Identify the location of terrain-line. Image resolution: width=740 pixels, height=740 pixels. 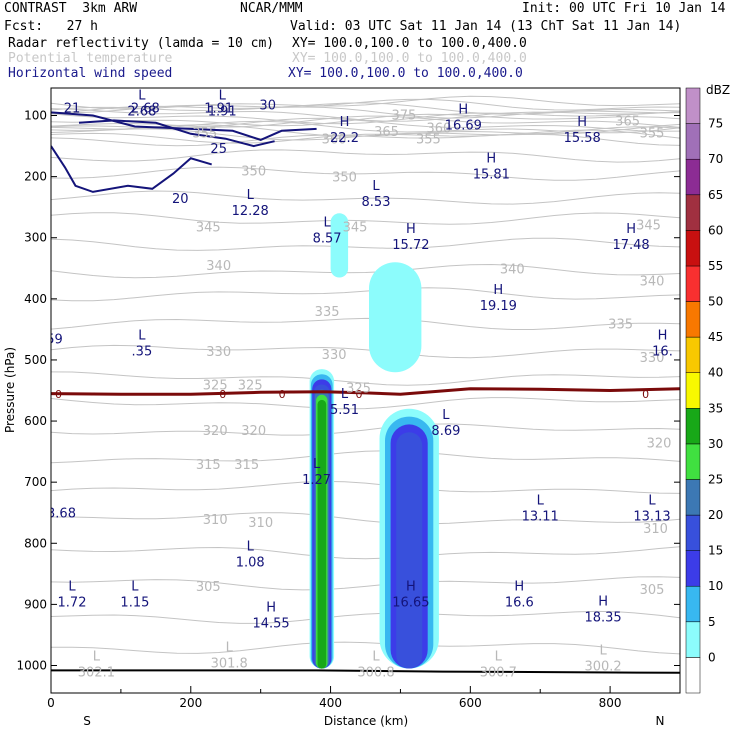
(365, 671).